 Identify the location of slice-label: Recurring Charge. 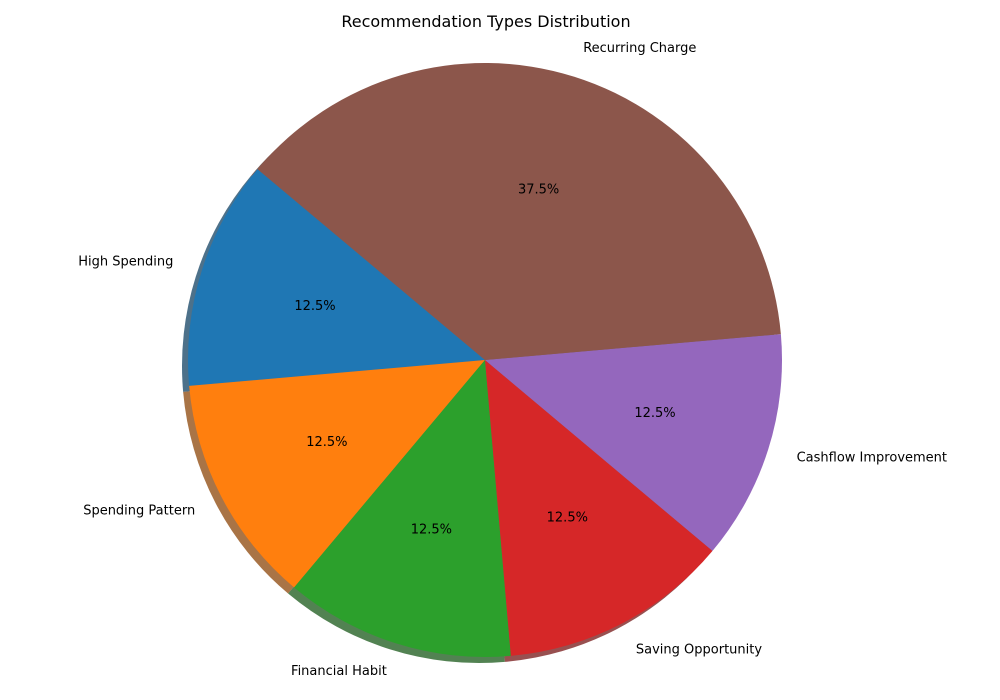
(639, 48).